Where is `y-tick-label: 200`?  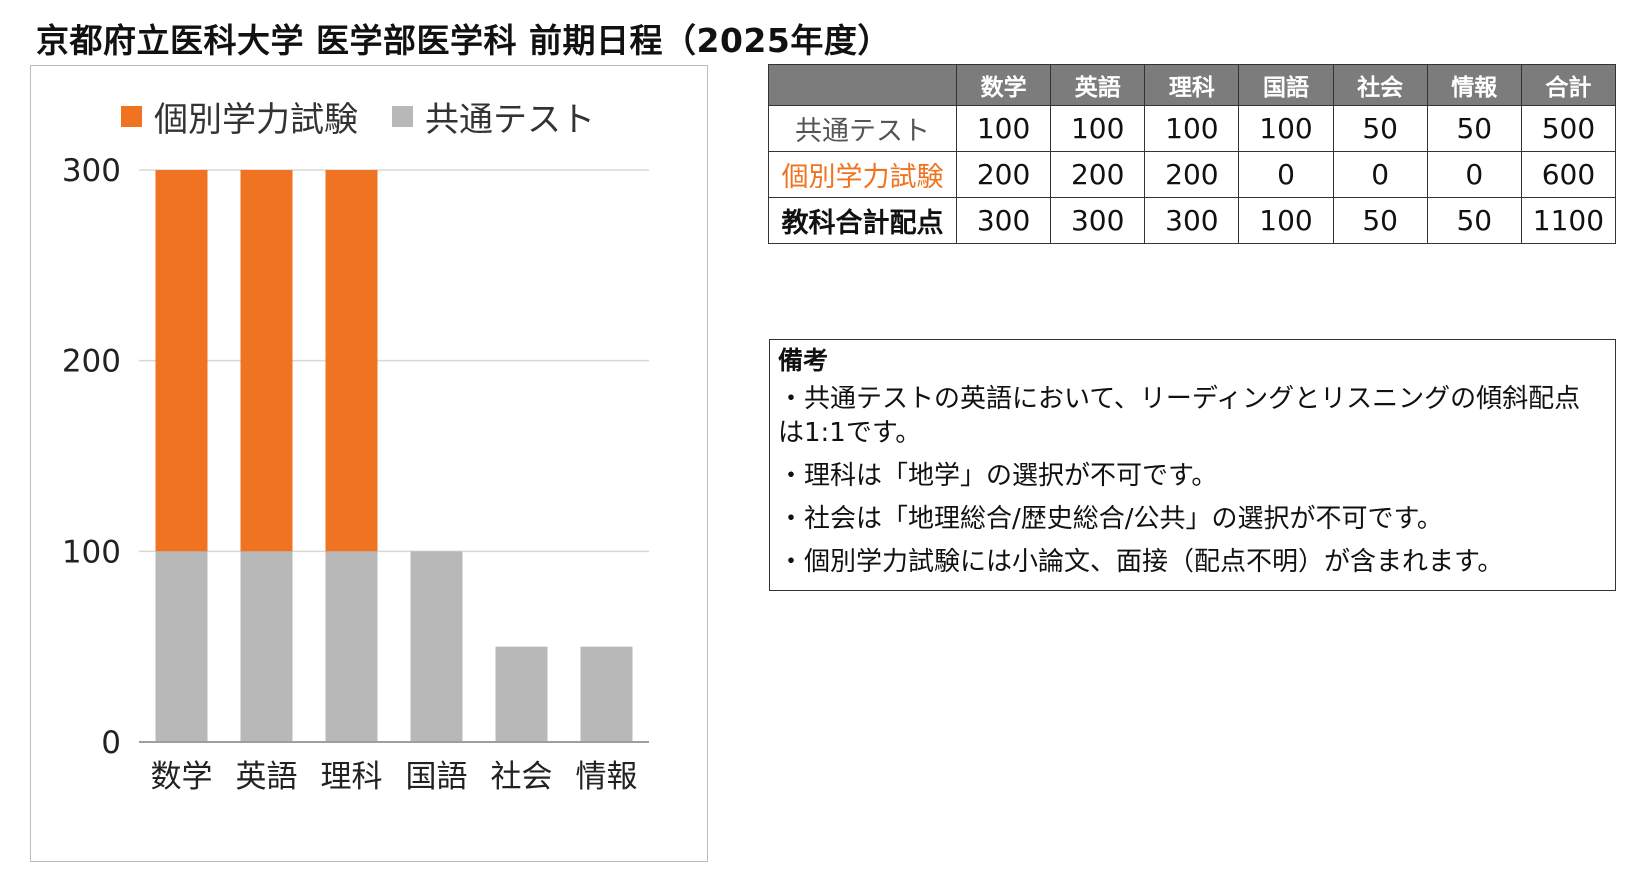
y-tick-label: 200 is located at coordinates (91, 362).